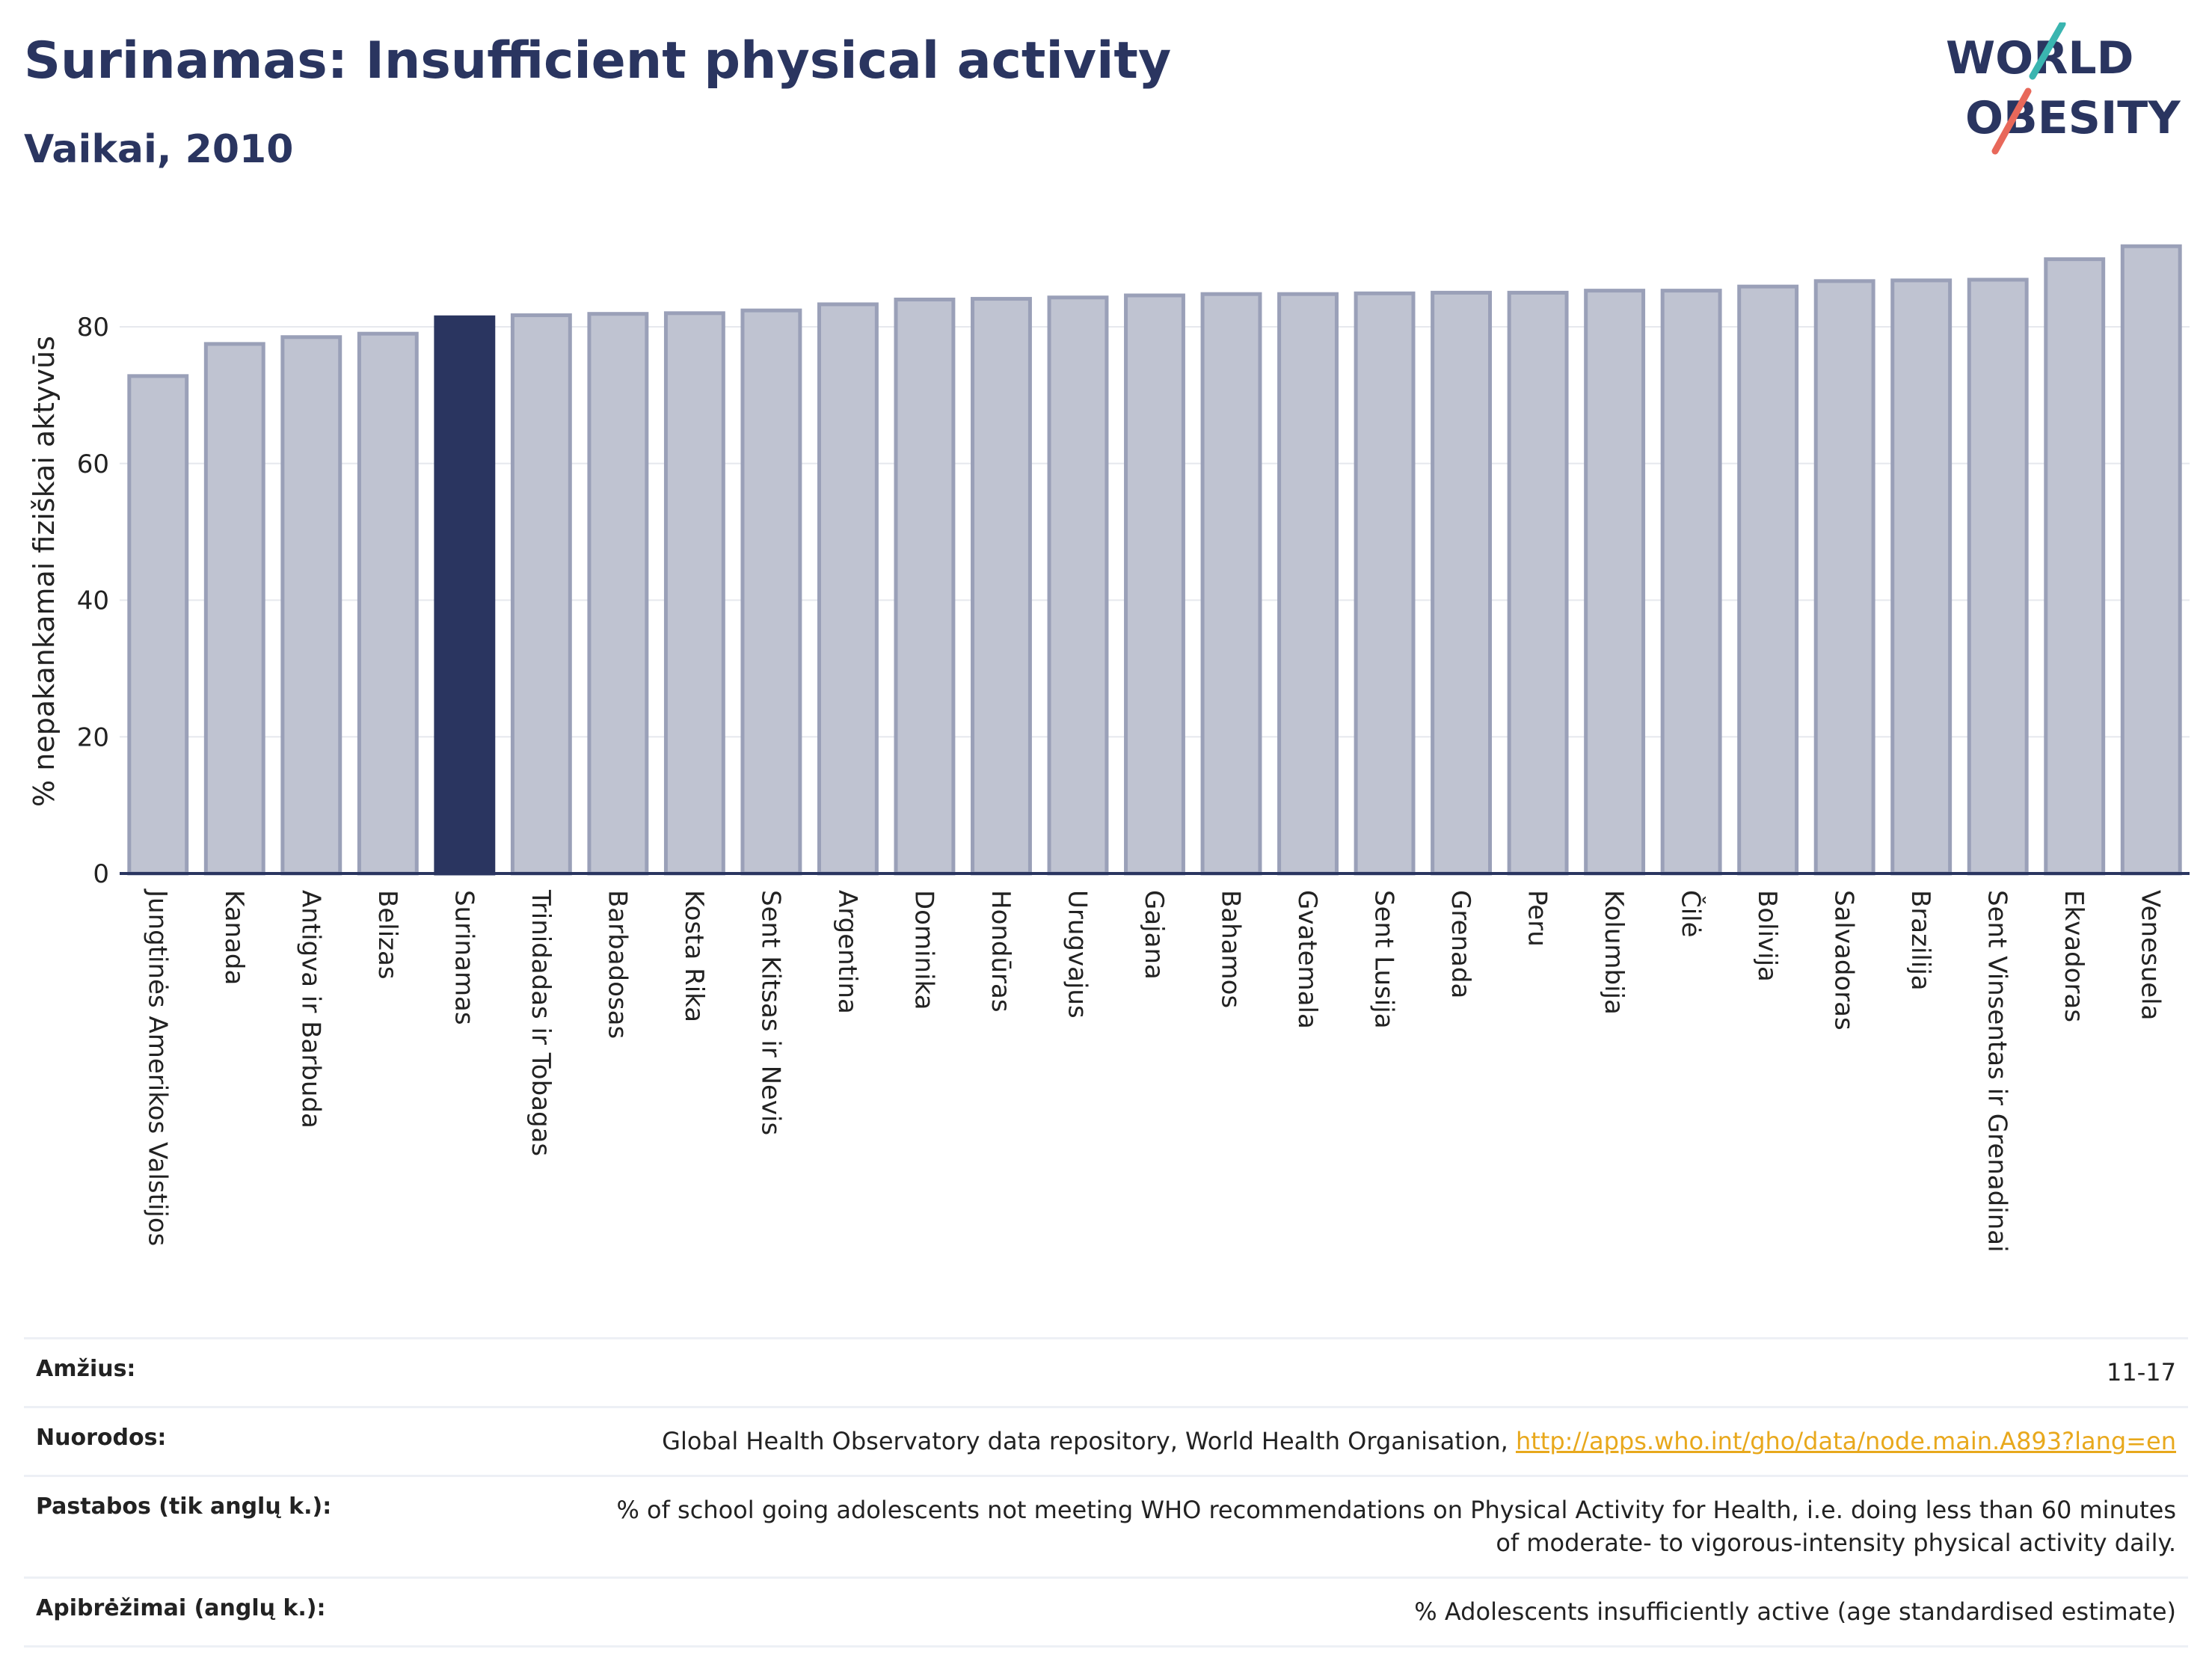 This screenshot has width=2212, height=1655. I want to click on x-tick-label: Argentina, so click(847, 952).